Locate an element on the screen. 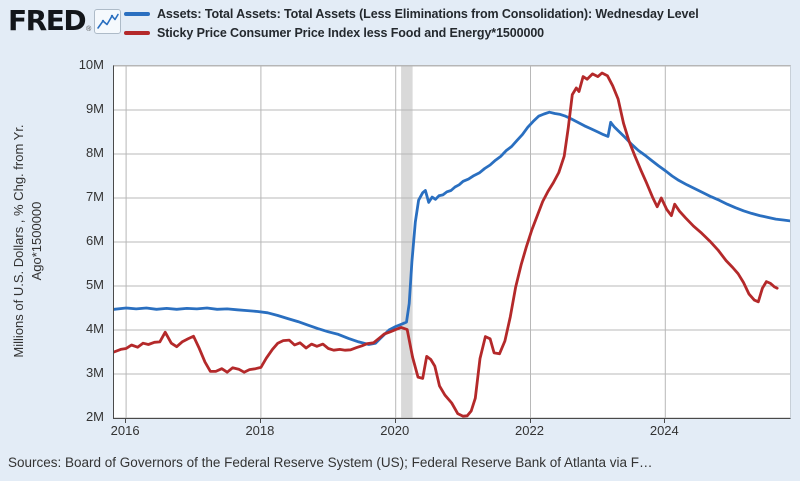  y-axis-tick-label: 8M is located at coordinates (94, 152).